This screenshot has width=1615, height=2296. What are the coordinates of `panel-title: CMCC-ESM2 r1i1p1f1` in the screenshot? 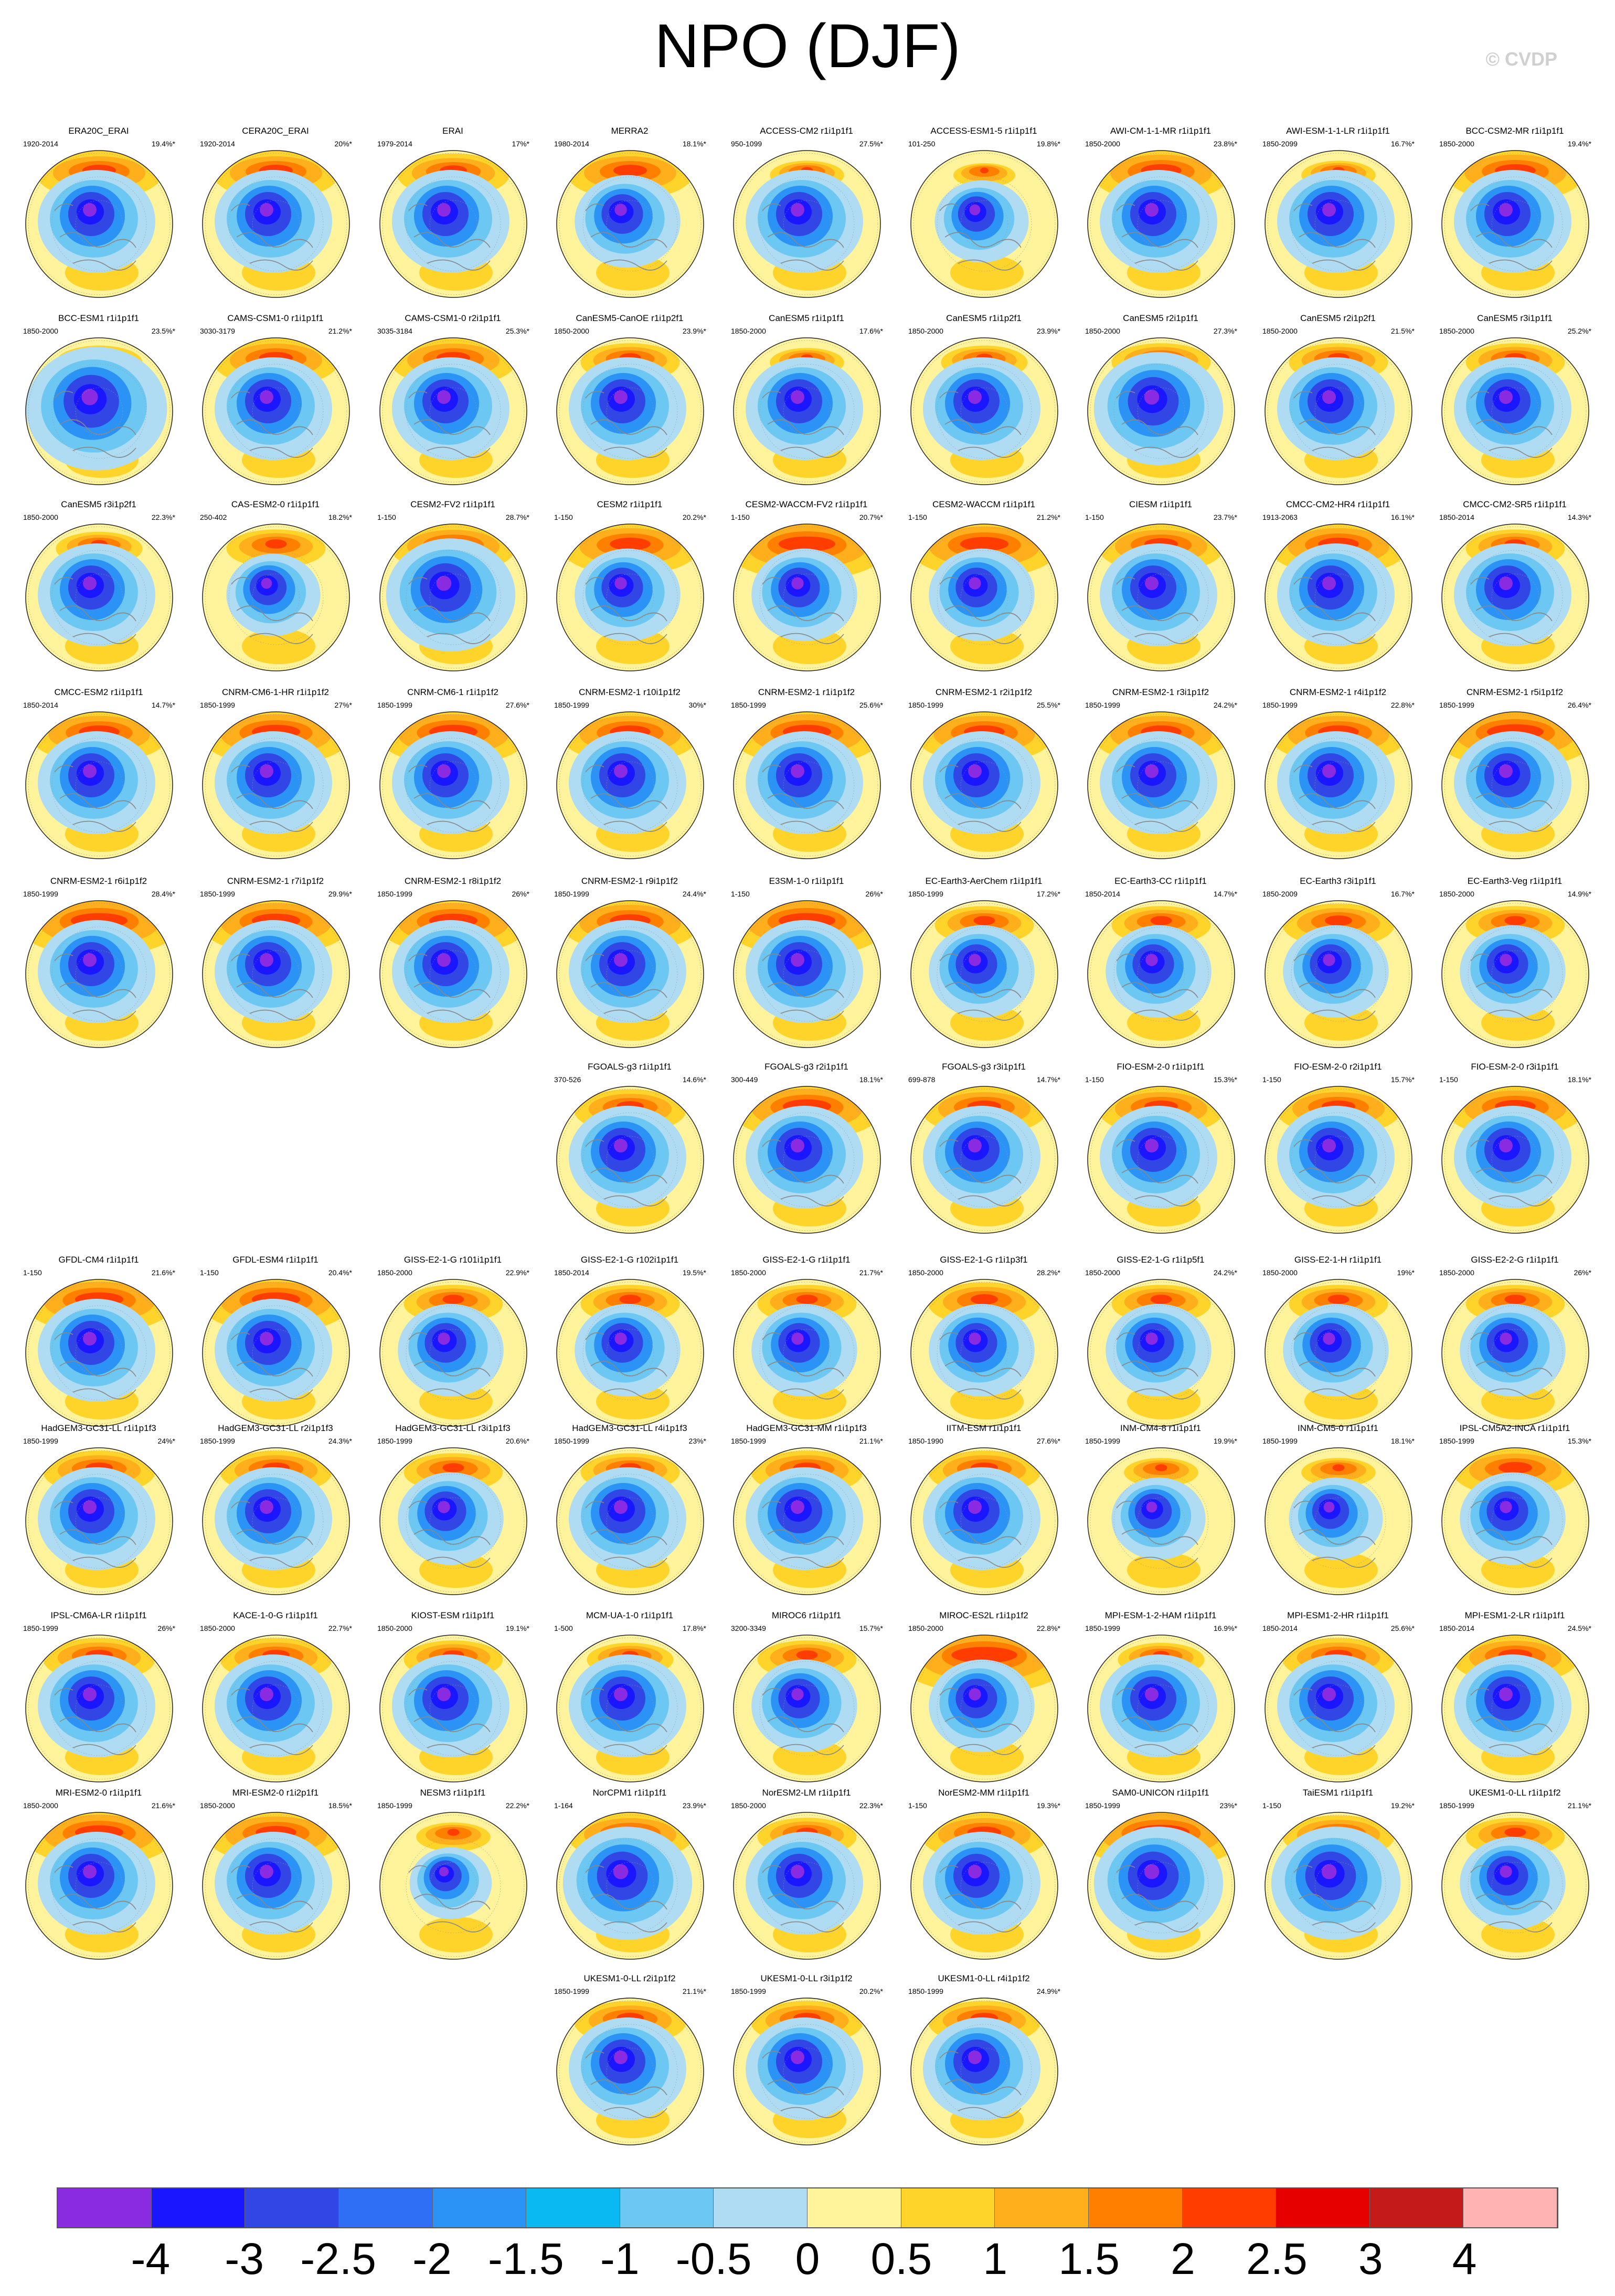 It's located at (98, 692).